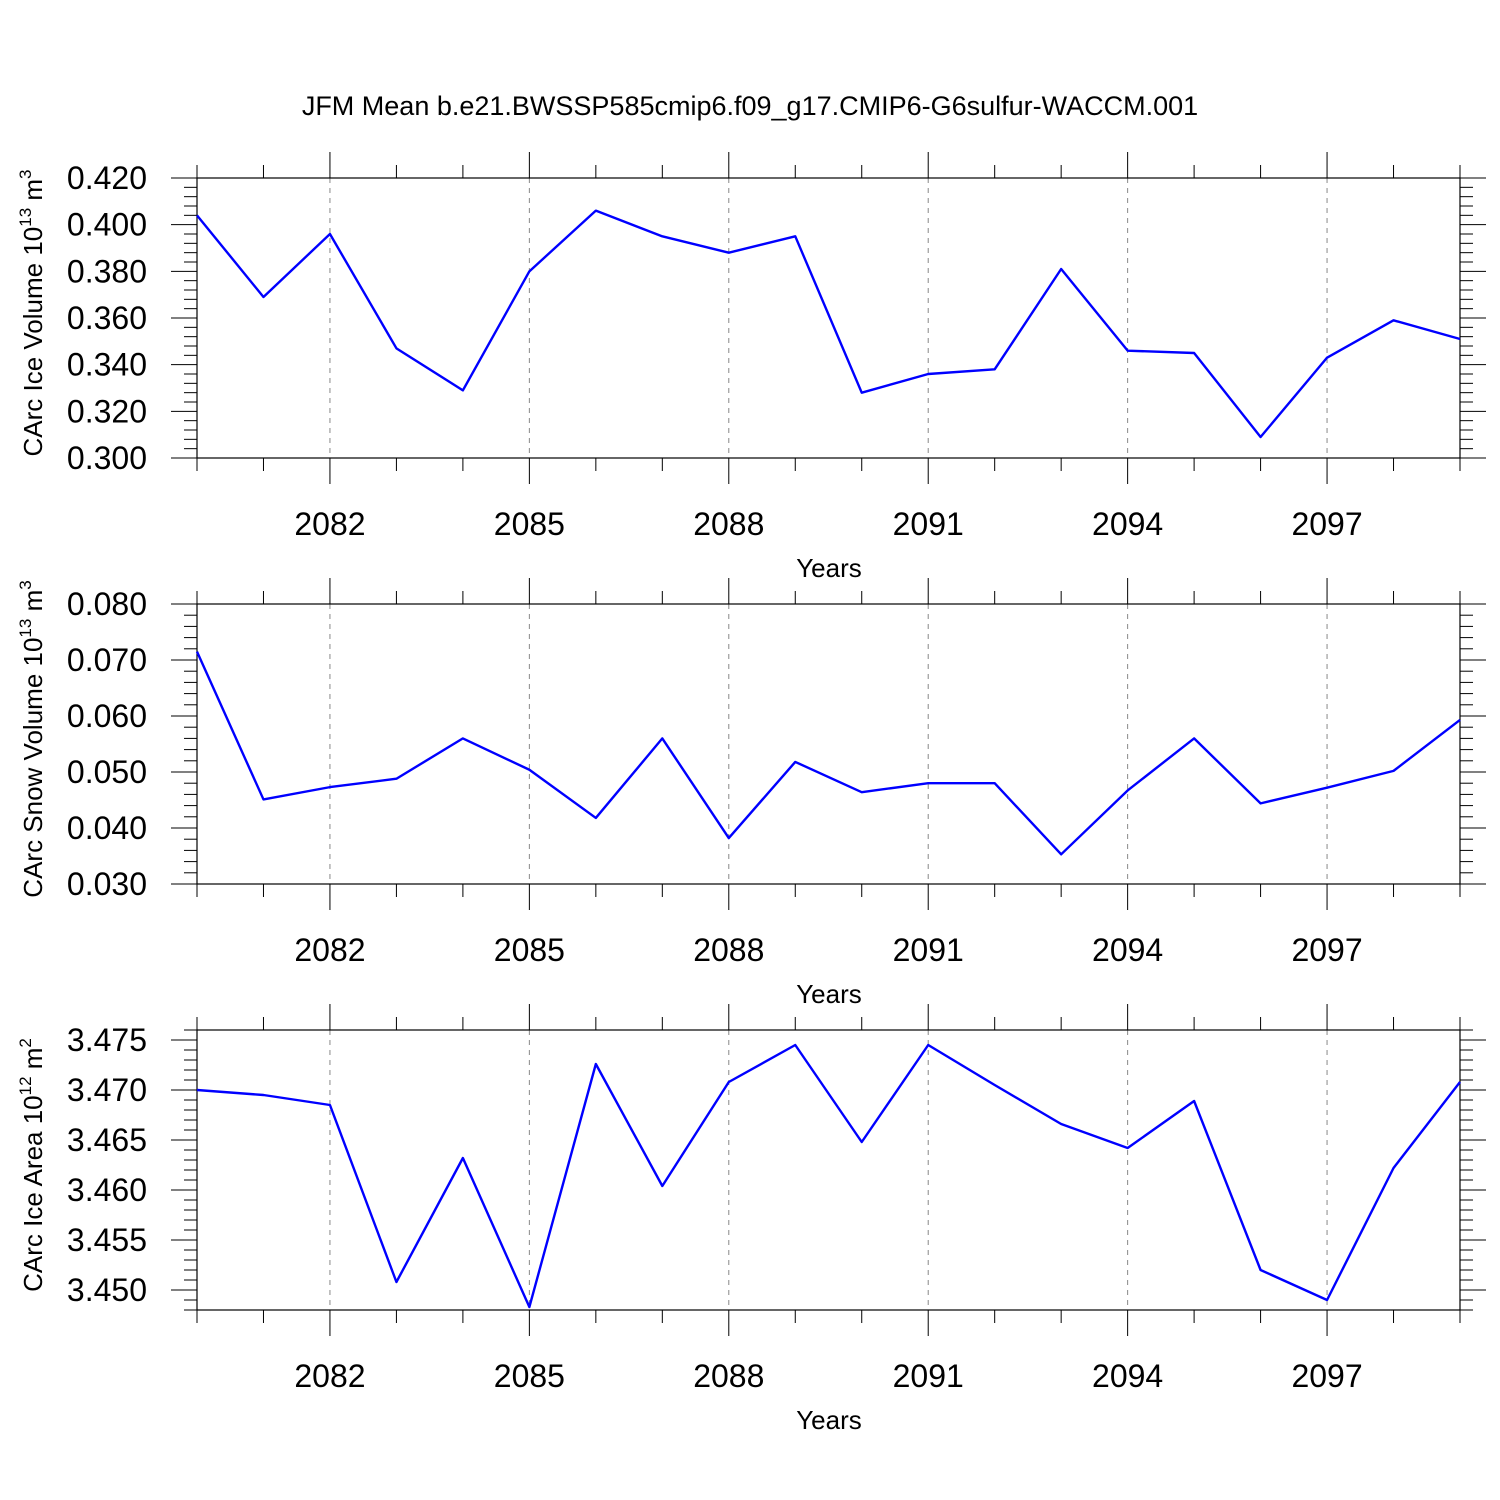 The width and height of the screenshot is (1500, 1500). Describe the element at coordinates (107, 716) in the screenshot. I see `y-tick-label: 0.060` at that location.